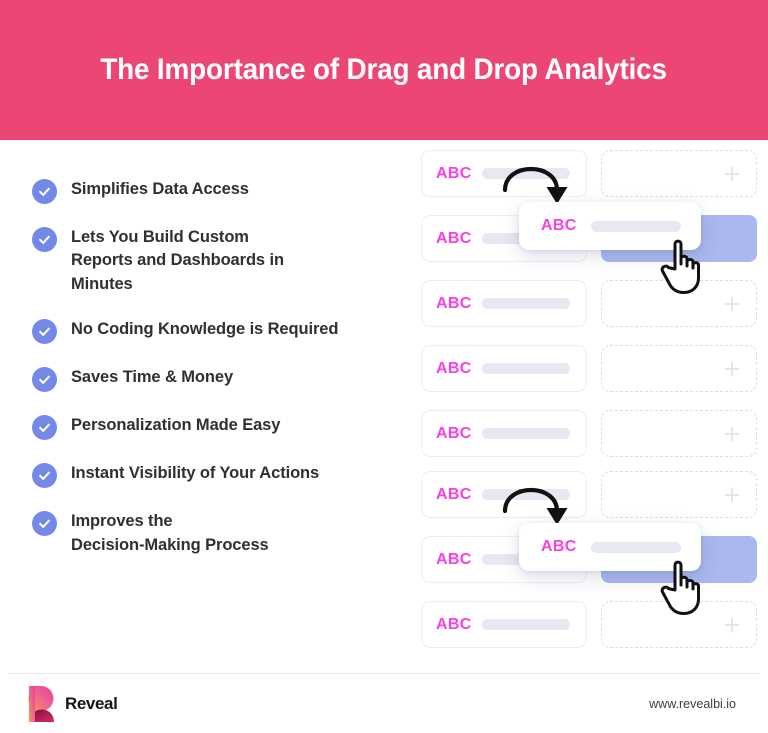  I want to click on site-url: www.revealbi.io, so click(692, 703).